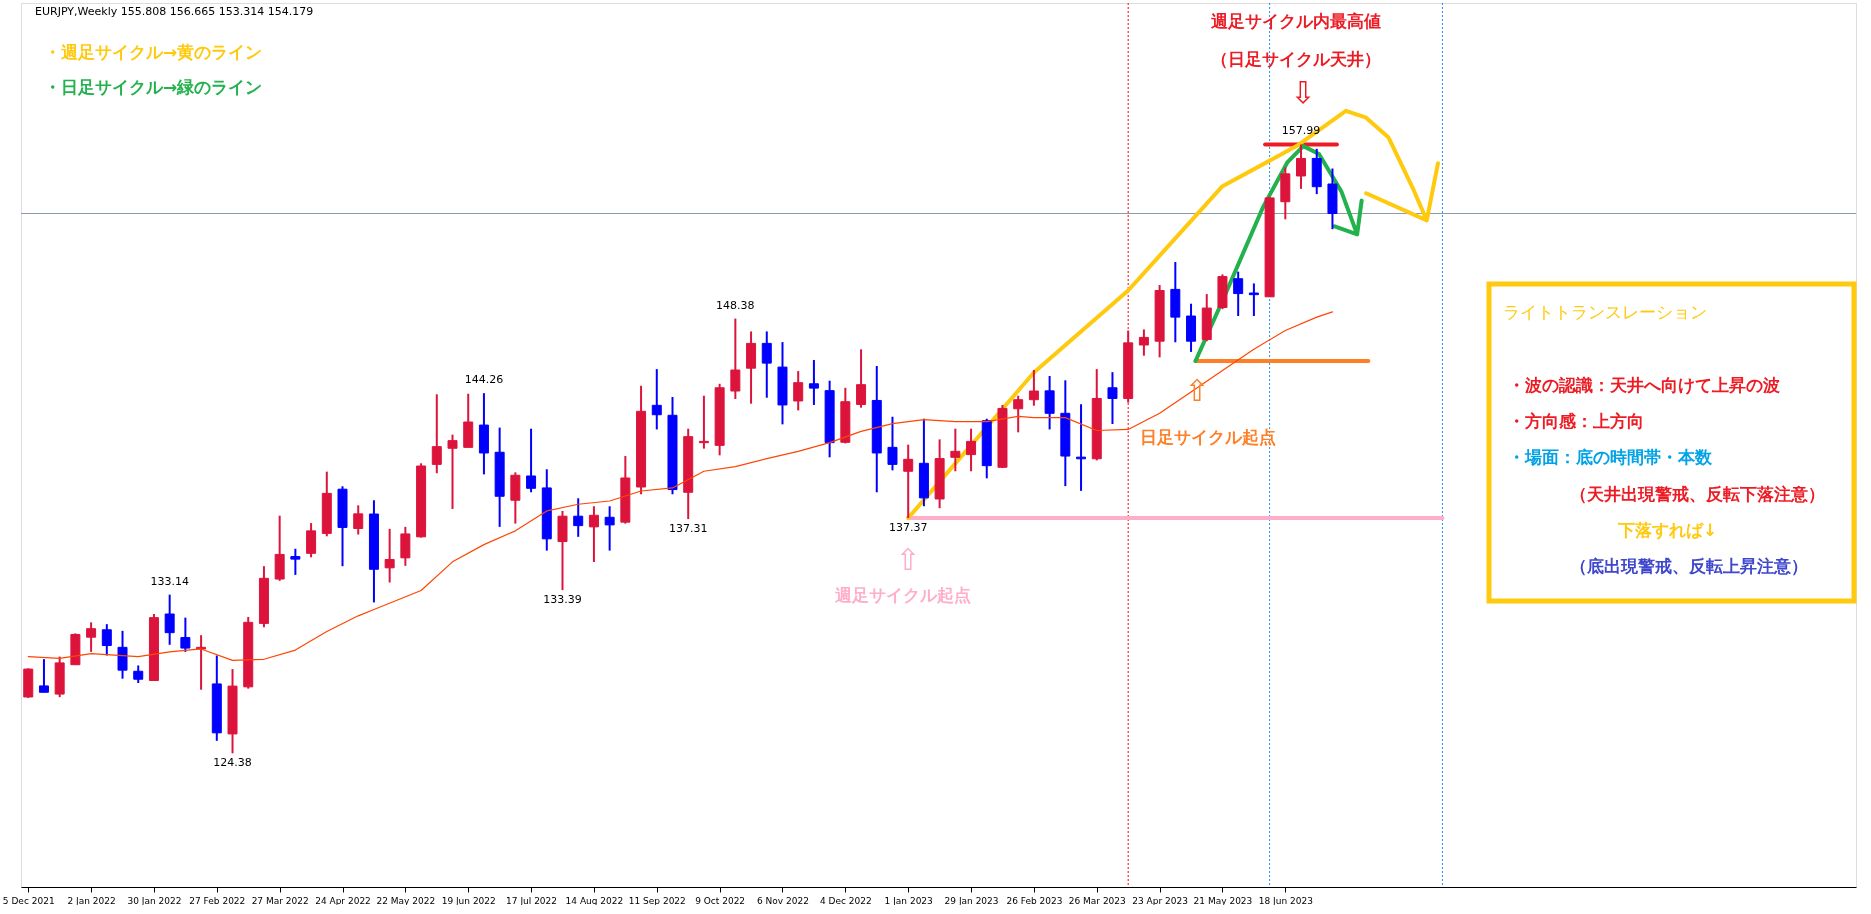 The height and width of the screenshot is (914, 1871). Describe the element at coordinates (468, 900) in the screenshot. I see `x-tick-label: 19 Jun 2022` at that location.